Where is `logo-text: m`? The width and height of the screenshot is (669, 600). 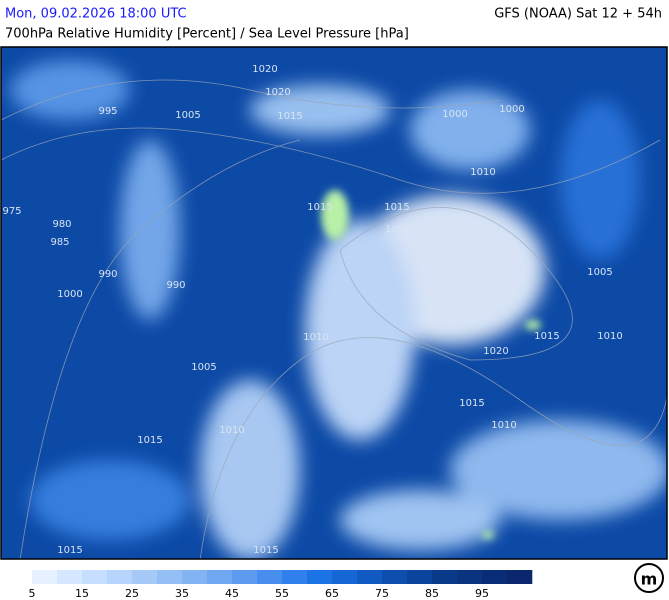
logo-text: m is located at coordinates (649, 579).